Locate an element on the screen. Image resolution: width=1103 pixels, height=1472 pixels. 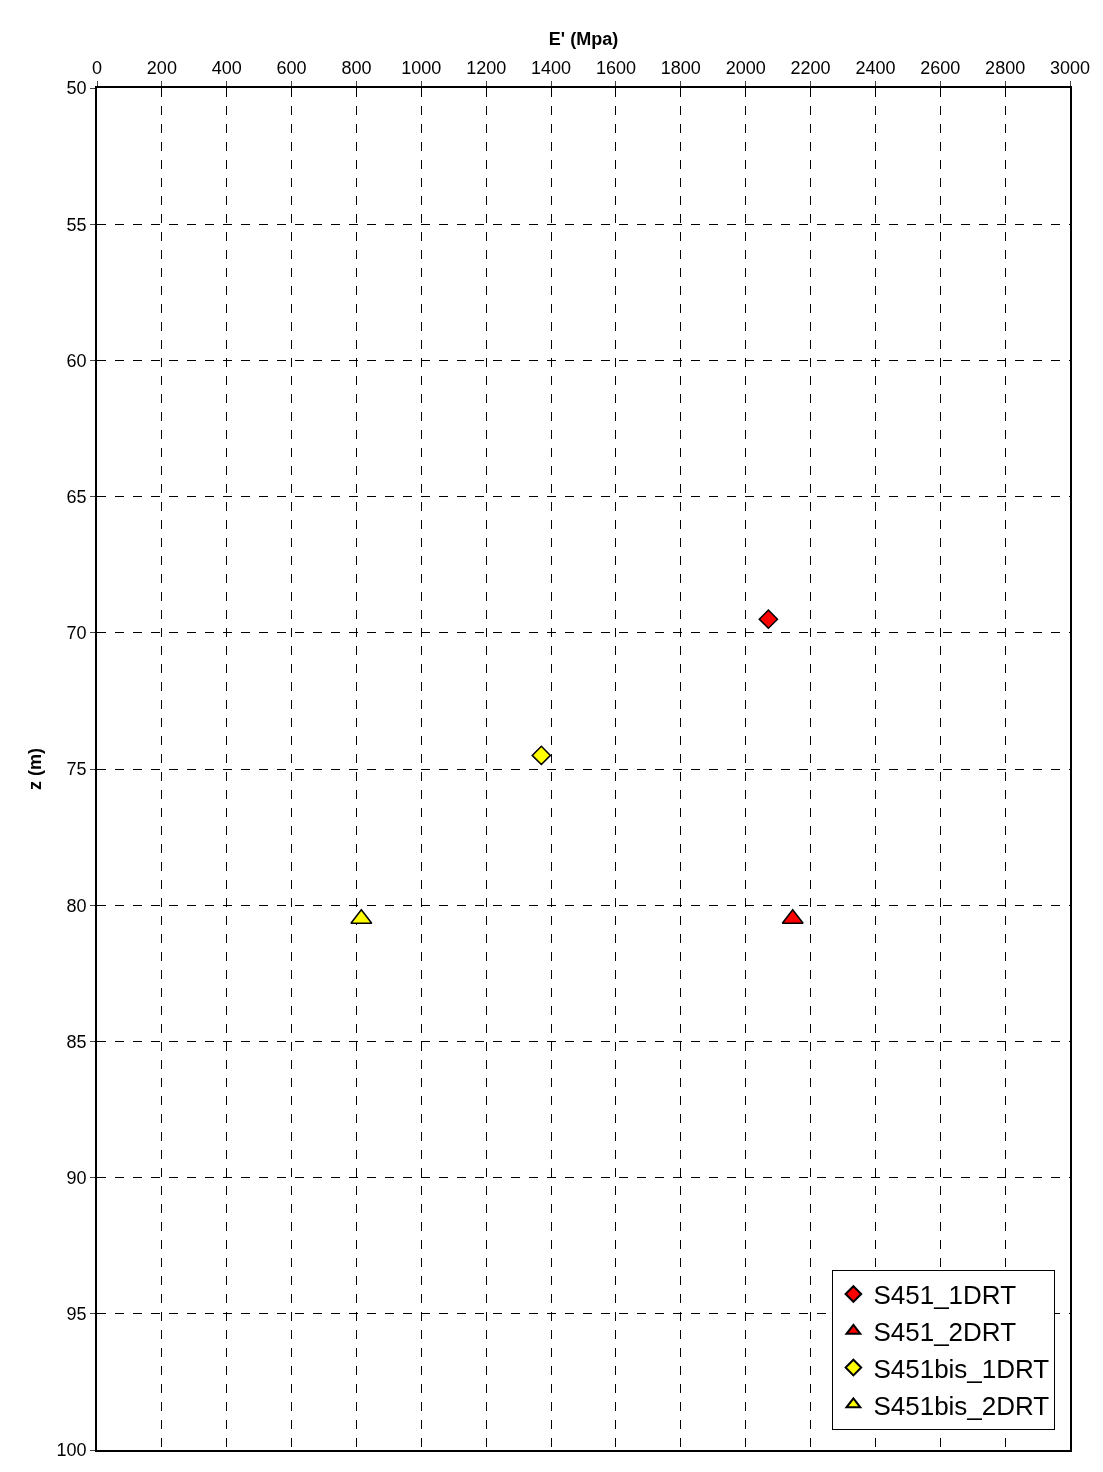
x-tick-label: 1600 is located at coordinates (615, 68).